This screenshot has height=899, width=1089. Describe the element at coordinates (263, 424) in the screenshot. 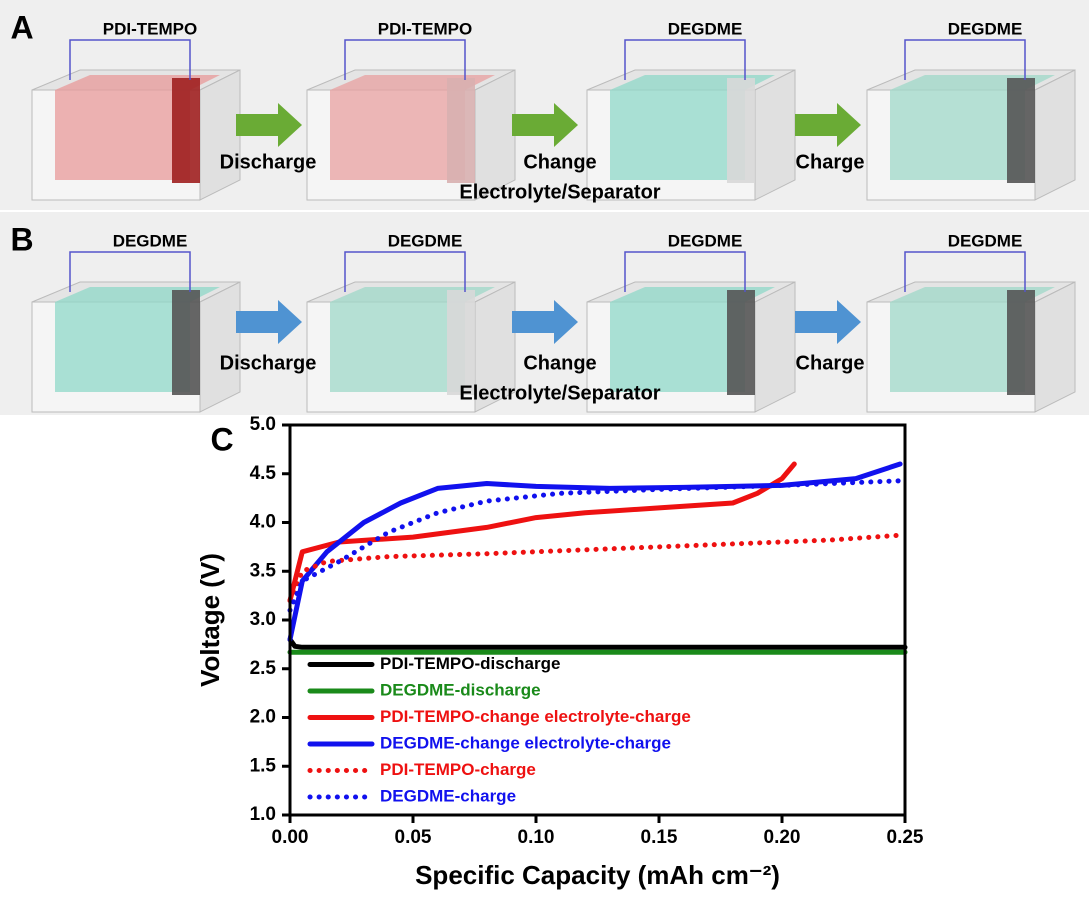

I see `y-tick-label: 5.0` at that location.